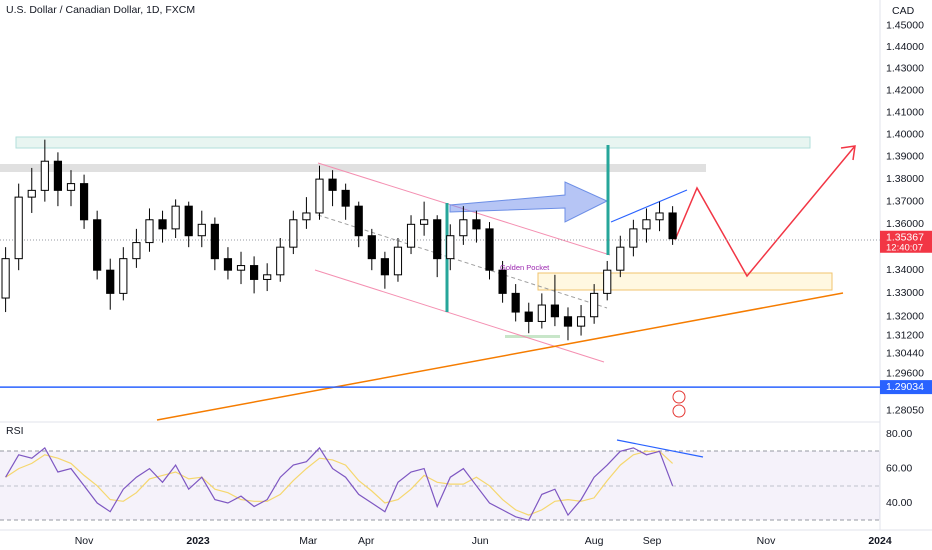  I want to click on x-tick-label: Sep, so click(652, 541).